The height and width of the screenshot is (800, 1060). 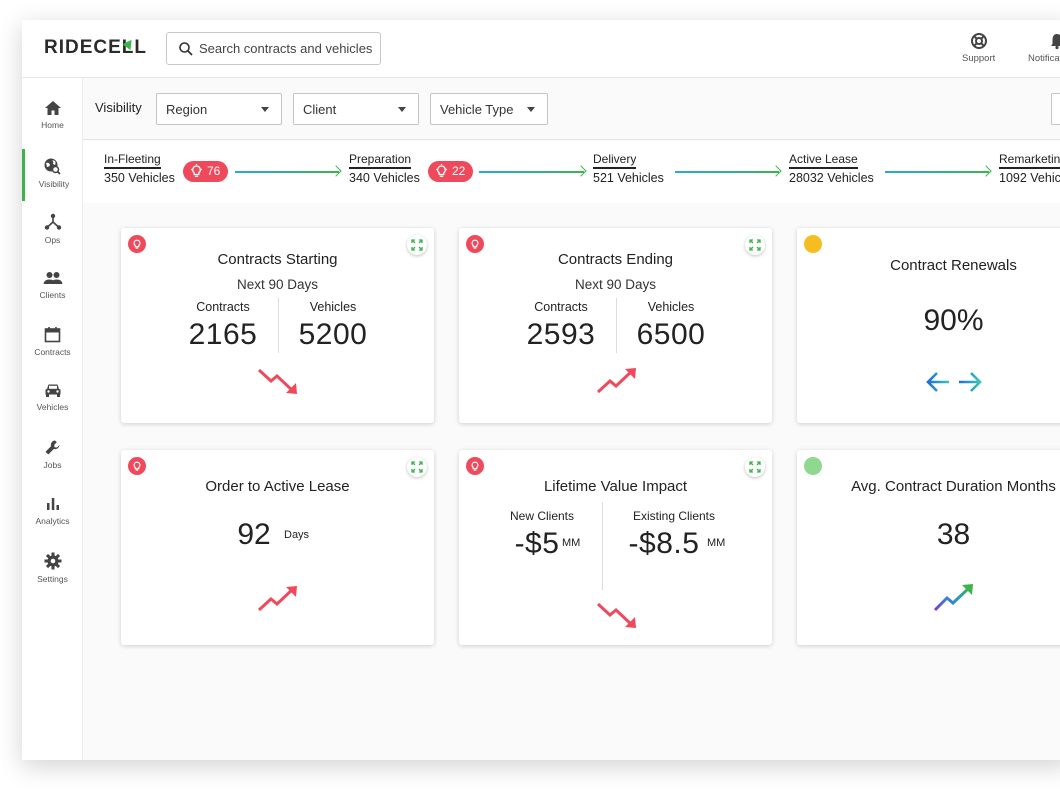 I want to click on region-dropdown-value: Region, so click(x=187, y=109).